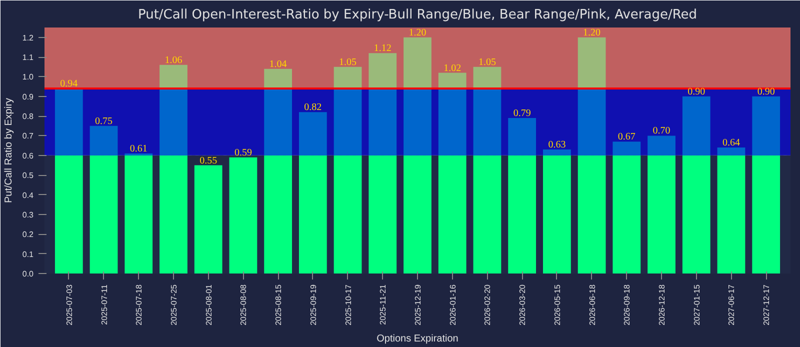  Describe the element at coordinates (28, 155) in the screenshot. I see `y-tick-label: 0.6` at that location.